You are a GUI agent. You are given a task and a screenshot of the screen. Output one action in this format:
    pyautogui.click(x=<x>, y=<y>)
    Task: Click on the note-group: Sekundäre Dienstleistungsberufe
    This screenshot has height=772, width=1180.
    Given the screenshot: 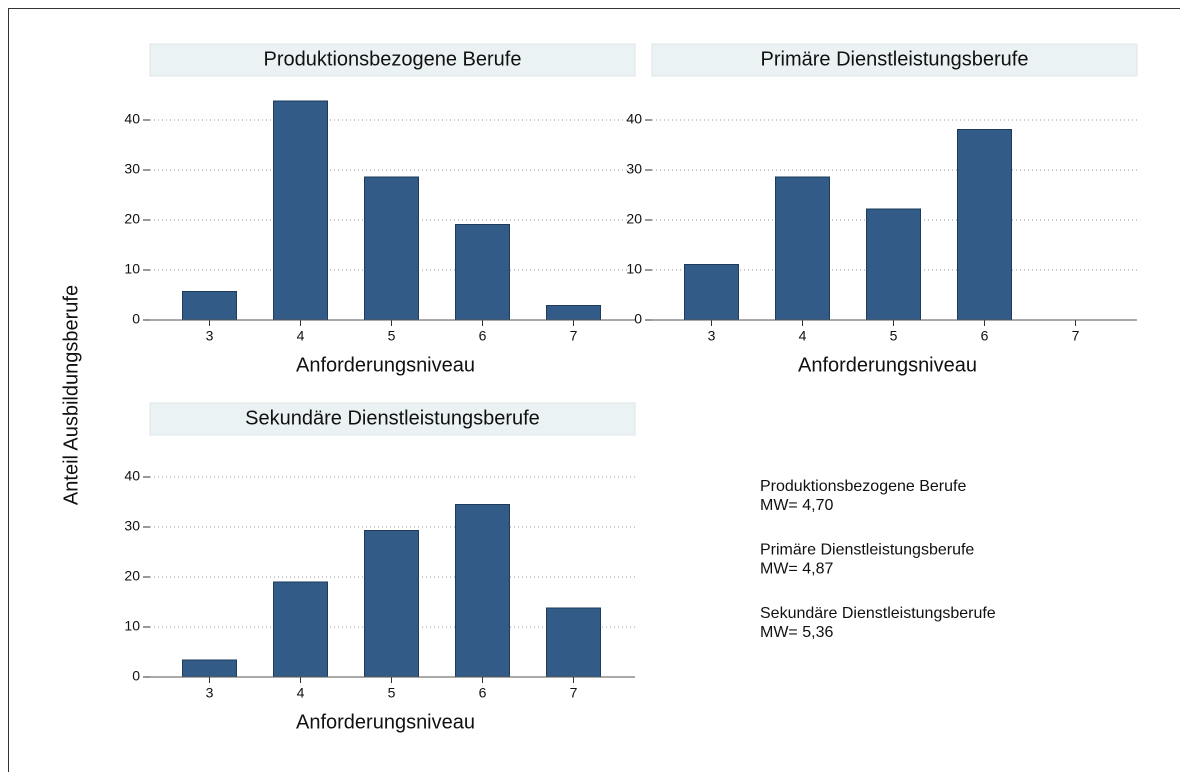 What is the action you would take?
    pyautogui.click(x=878, y=613)
    